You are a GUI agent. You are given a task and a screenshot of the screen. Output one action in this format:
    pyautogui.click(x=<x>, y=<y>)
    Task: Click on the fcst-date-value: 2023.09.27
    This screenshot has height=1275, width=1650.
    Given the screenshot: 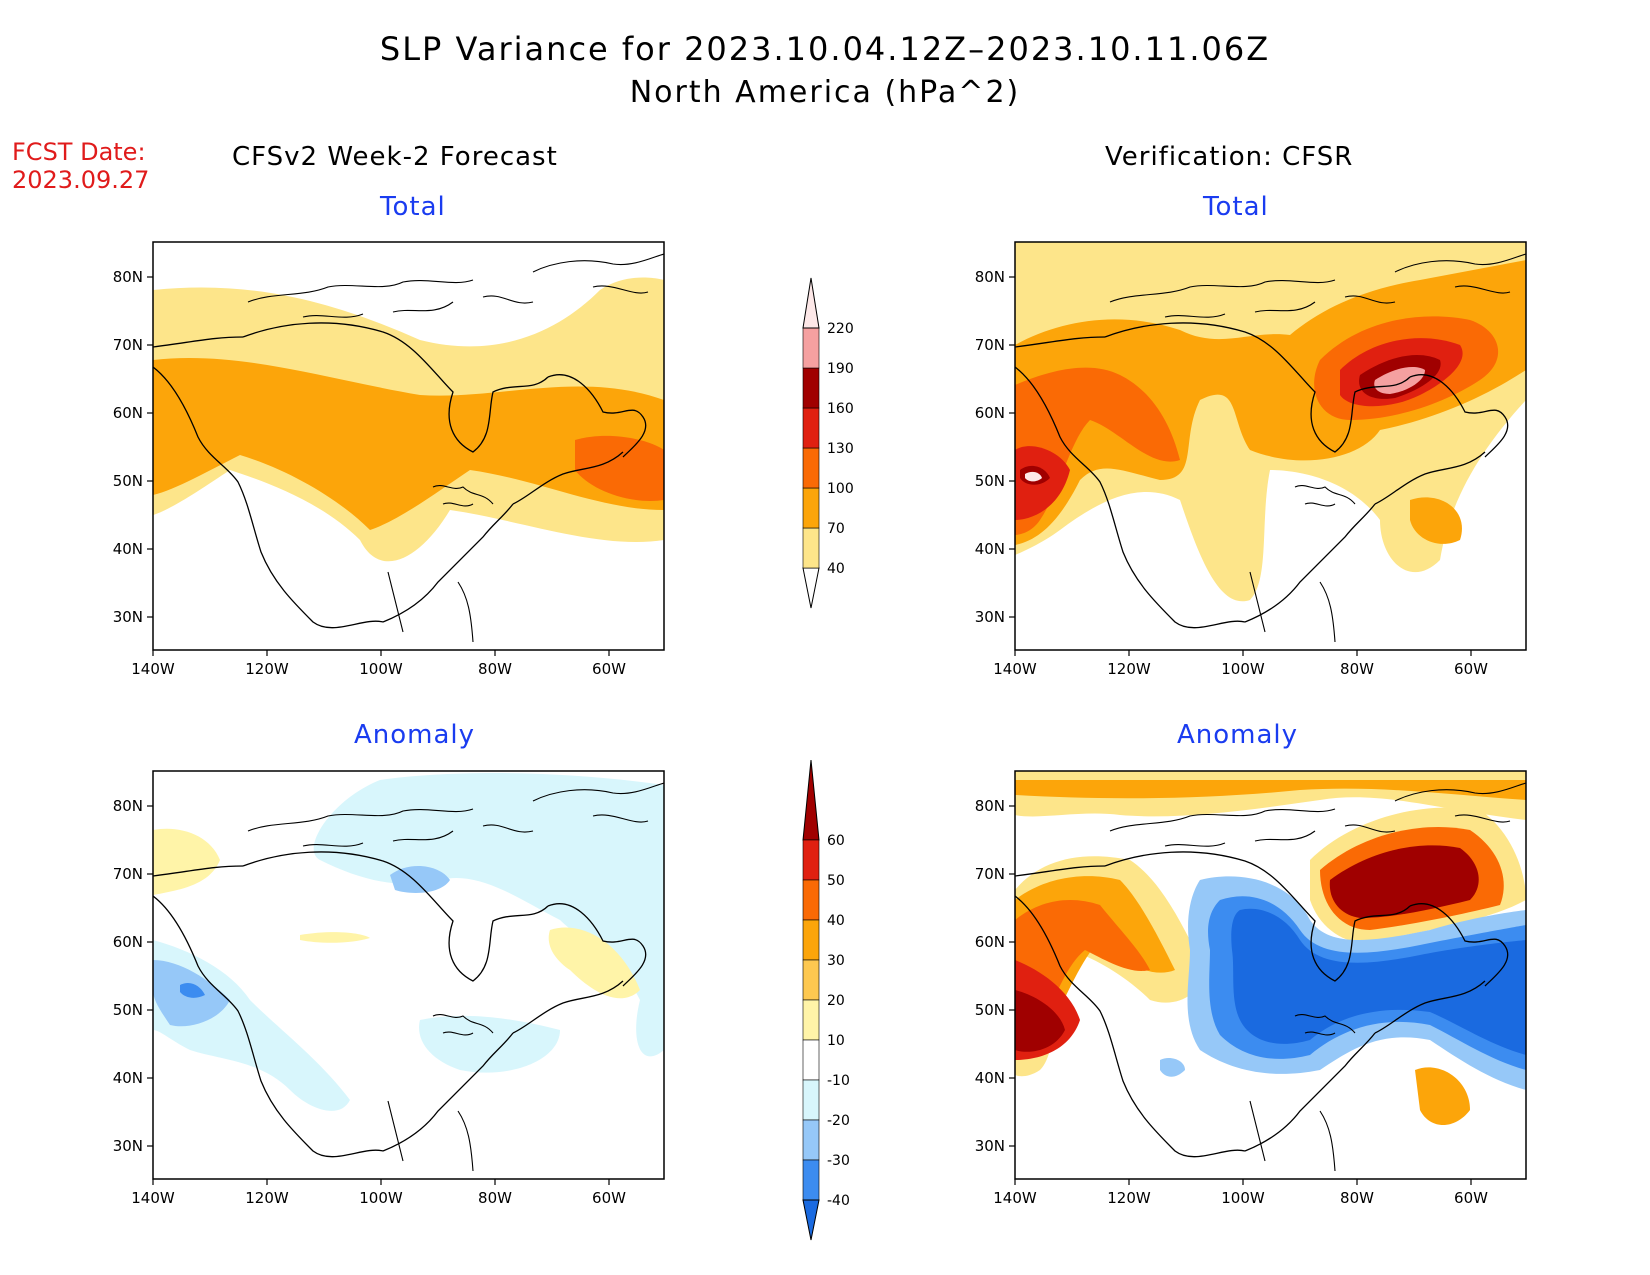 What is the action you would take?
    pyautogui.click(x=81, y=180)
    